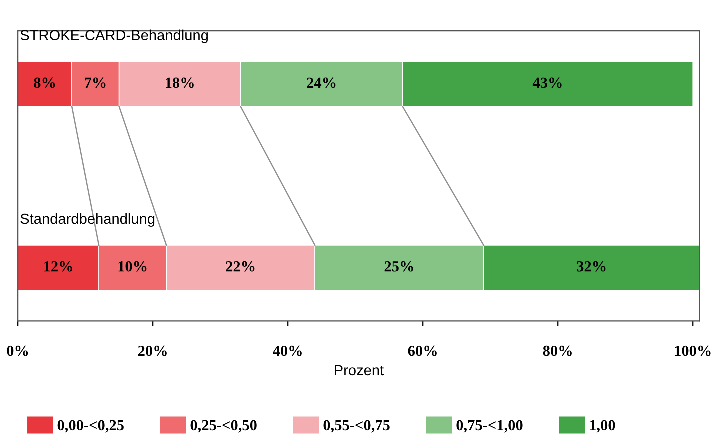 This screenshot has width=723, height=443. What do you see at coordinates (45, 83) in the screenshot?
I see `data-label: 8%` at bounding box center [45, 83].